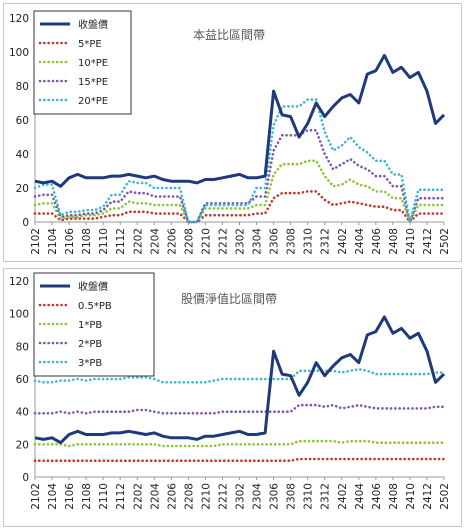 The image size is (466, 530). Describe the element at coordinates (90, 44) in the screenshot. I see `legend-label: 5*PE` at that location.